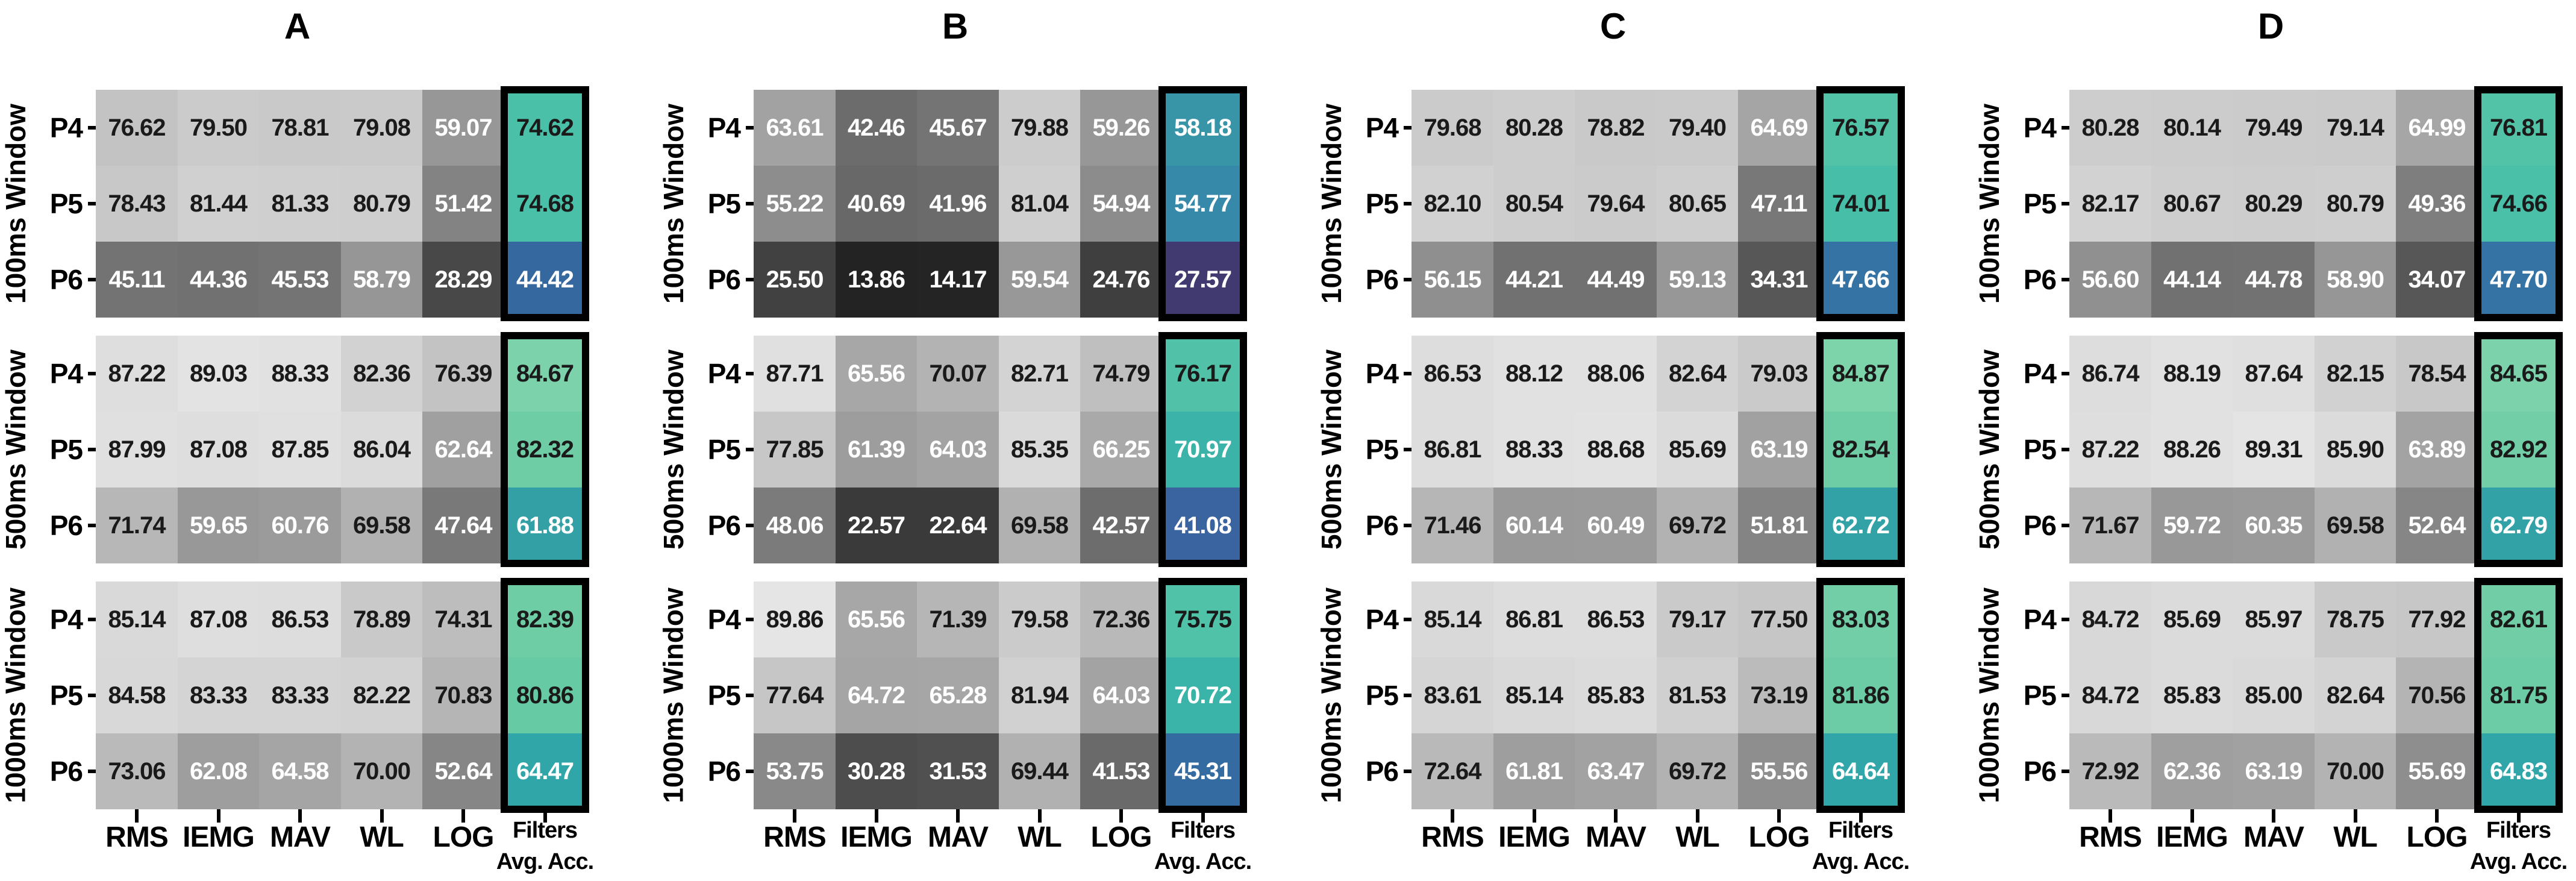 The image size is (2576, 881). Describe the element at coordinates (958, 128) in the screenshot. I see `heatmap-cell: 45.67` at that location.